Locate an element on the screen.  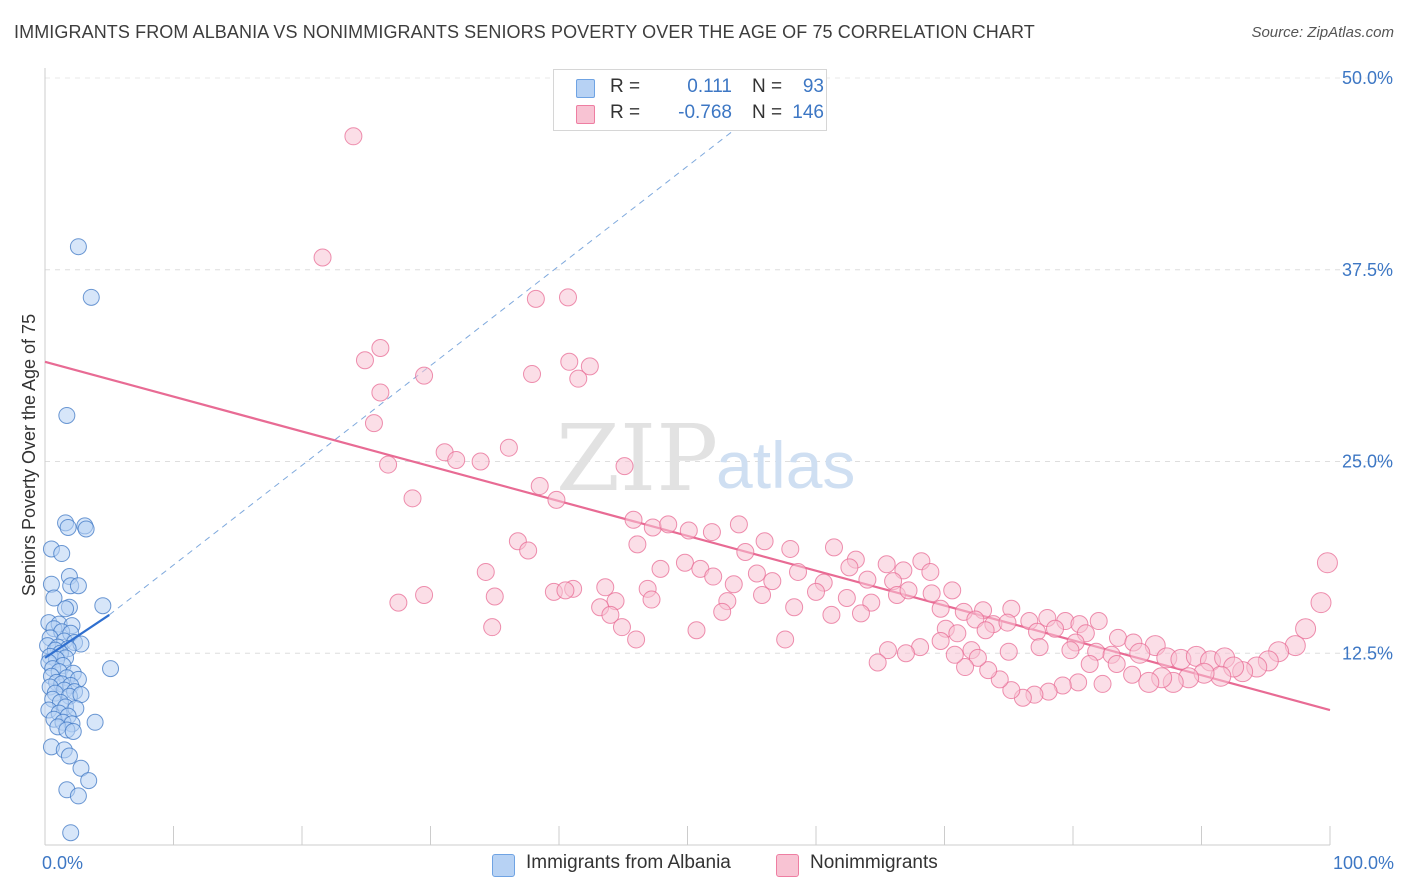
watermark-zip: ZIP is located at coordinates (637, 458).